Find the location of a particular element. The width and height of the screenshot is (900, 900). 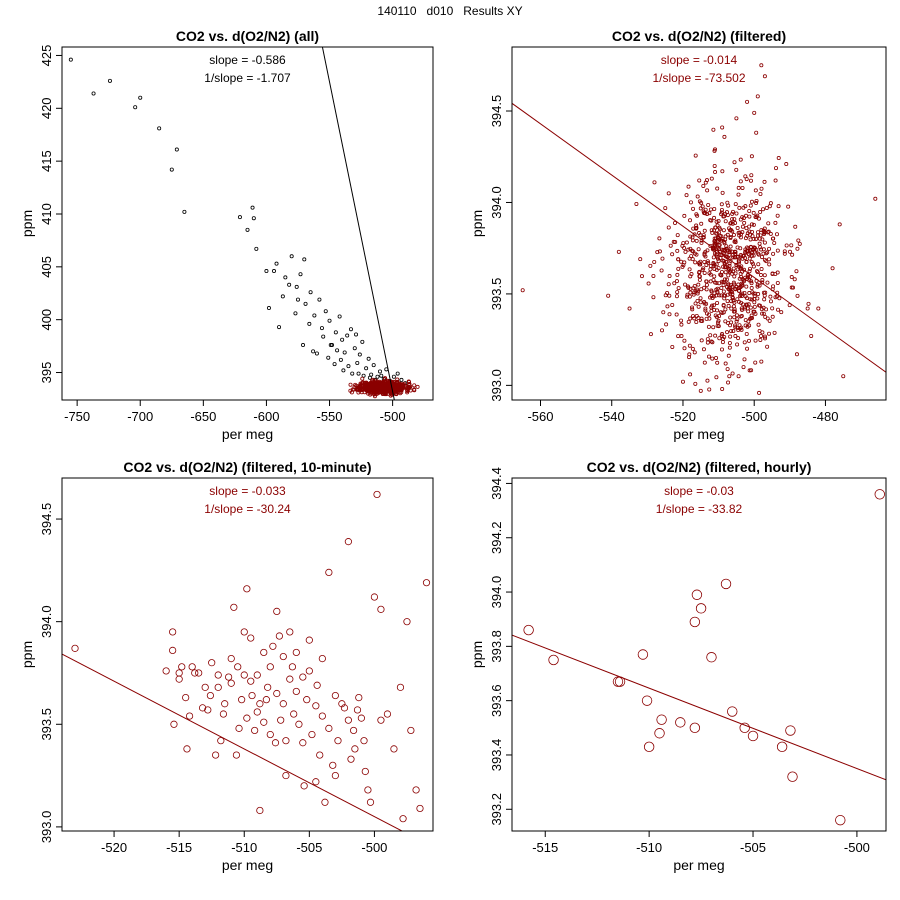

inverse-slope-annotation: 1/slope = -1.707 is located at coordinates (247, 78).